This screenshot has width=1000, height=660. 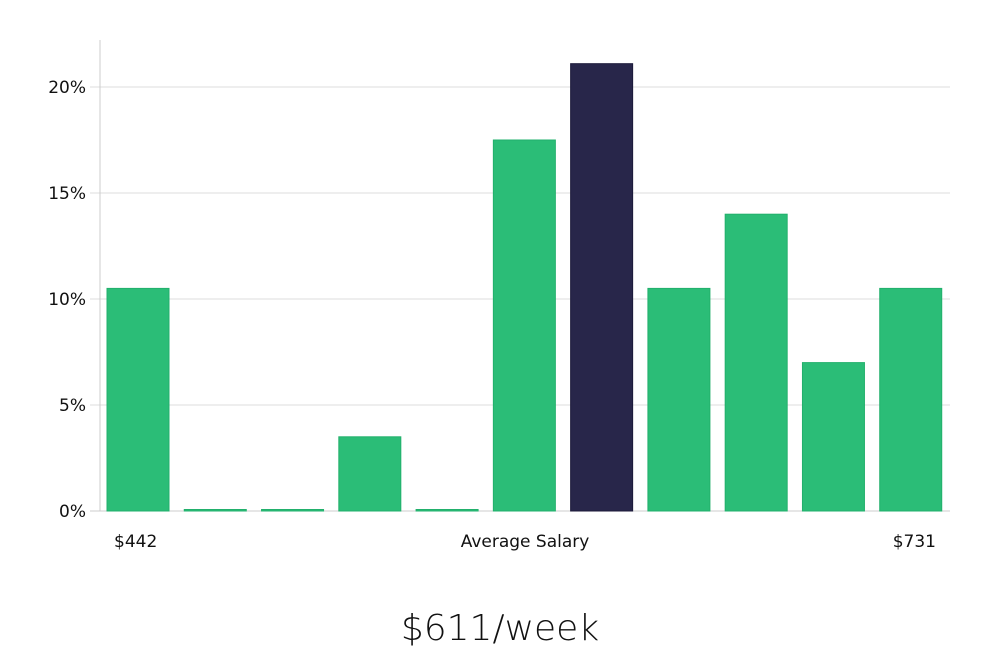 I want to click on x-min-label: $442, so click(x=135, y=542).